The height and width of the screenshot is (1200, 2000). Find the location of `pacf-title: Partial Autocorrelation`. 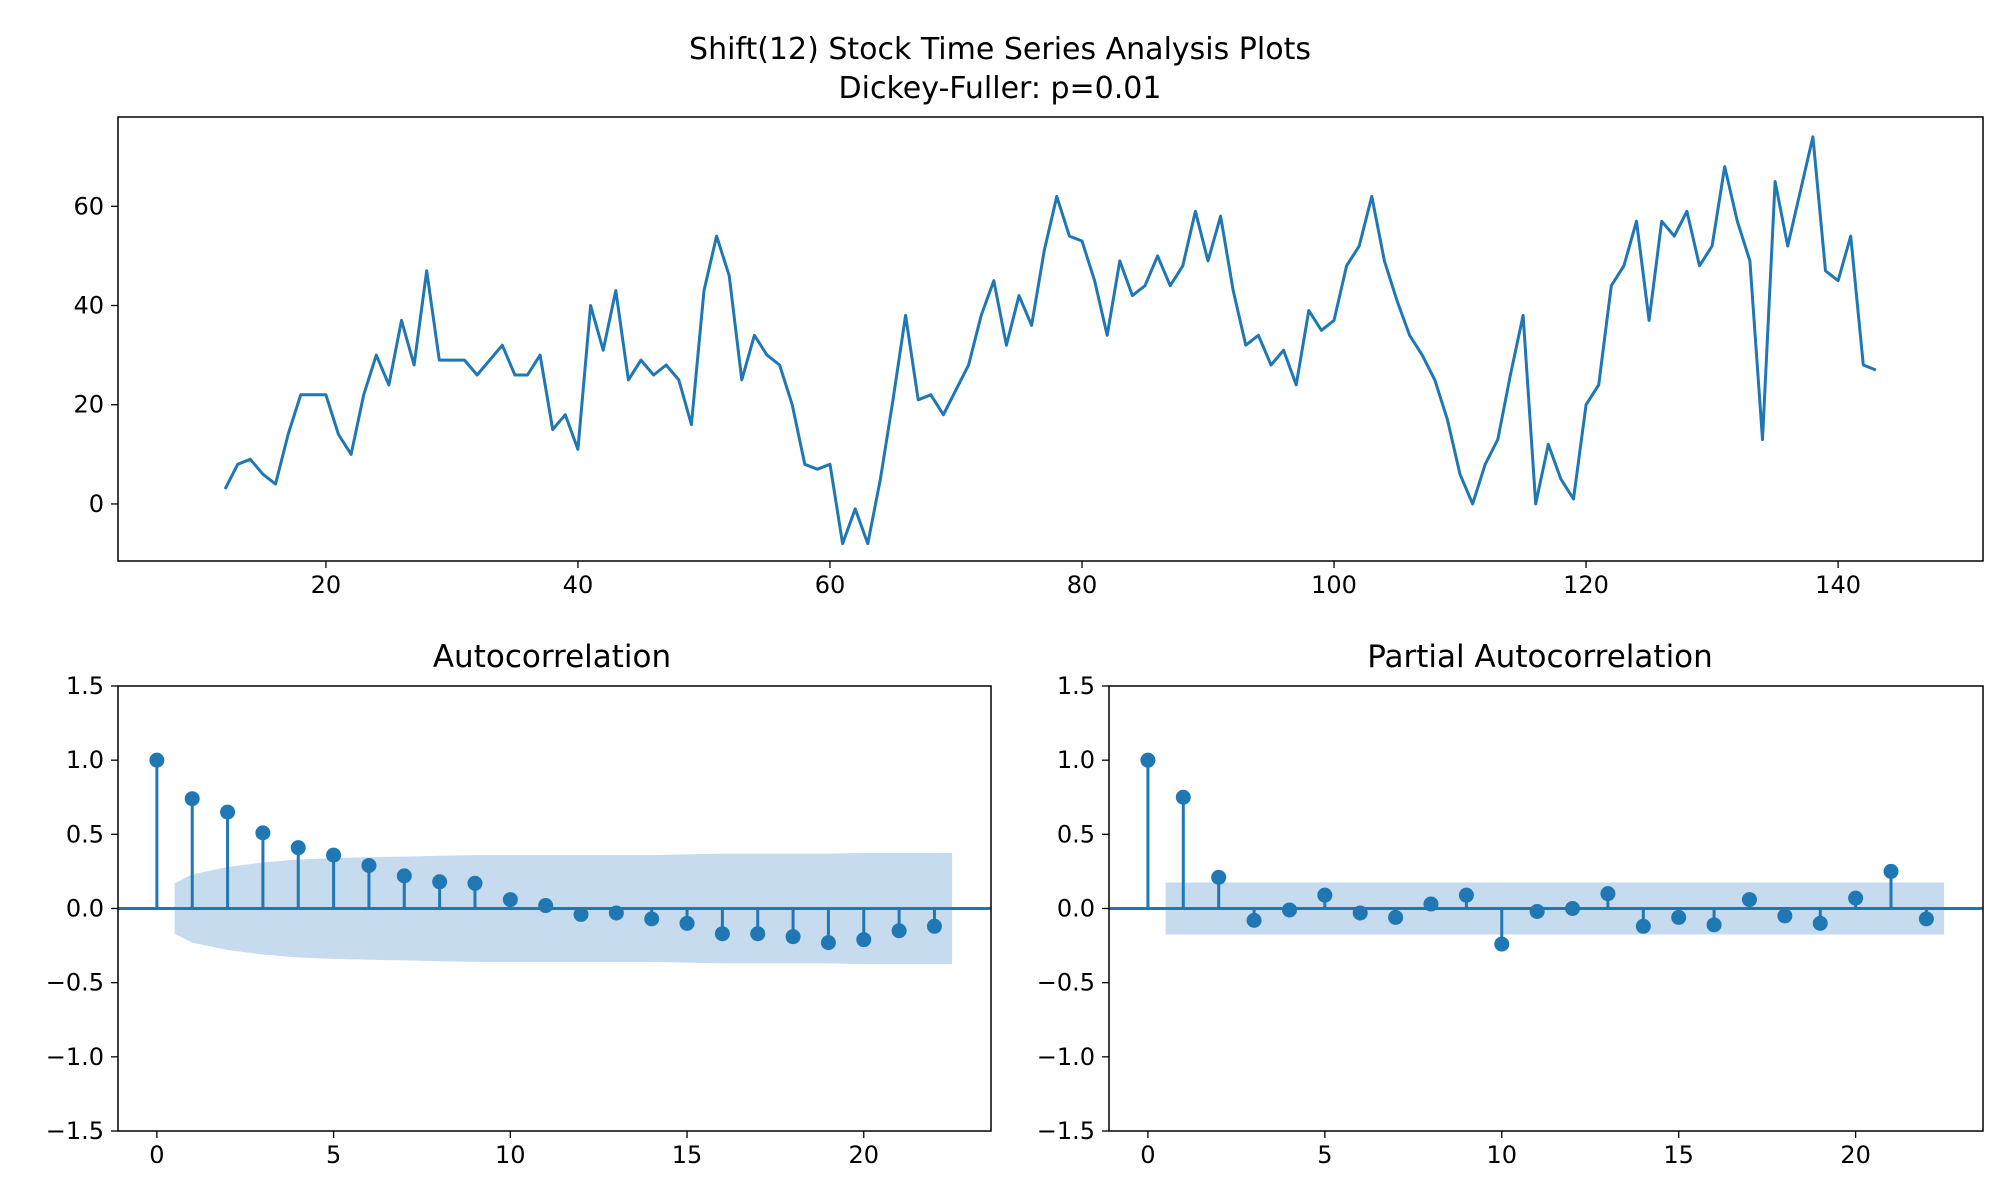

pacf-title: Partial Autocorrelation is located at coordinates (1540, 657).